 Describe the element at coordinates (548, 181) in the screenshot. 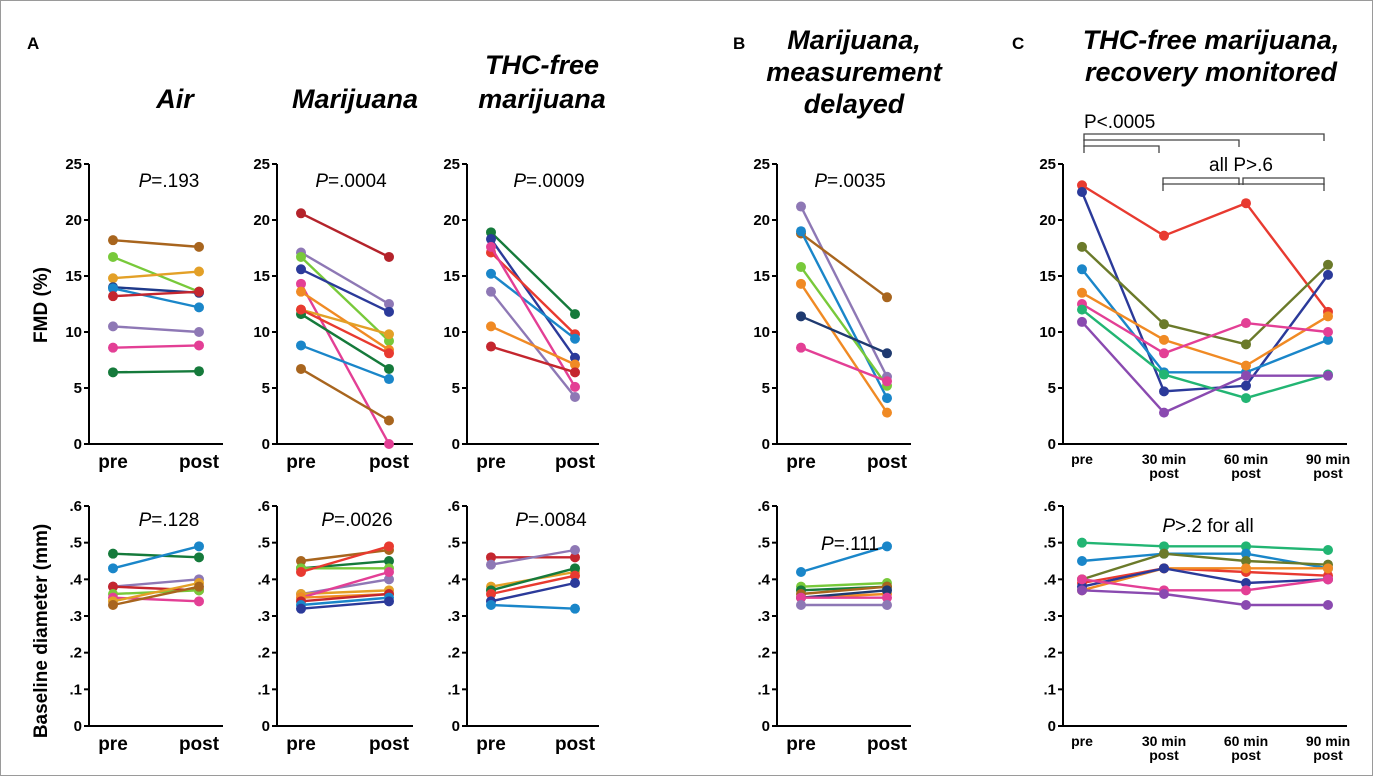

I see `thc_fmd-p-value: P=.0009` at that location.